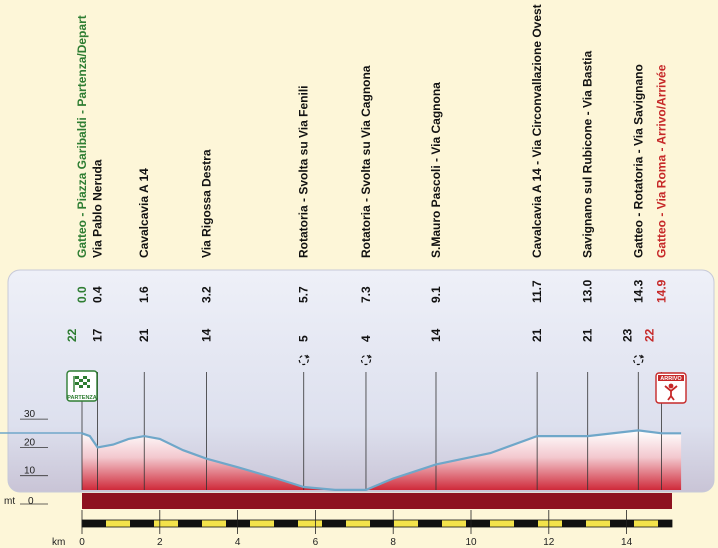  Describe the element at coordinates (206, 294) in the screenshot. I see `waypoint-km: 3.2` at that location.